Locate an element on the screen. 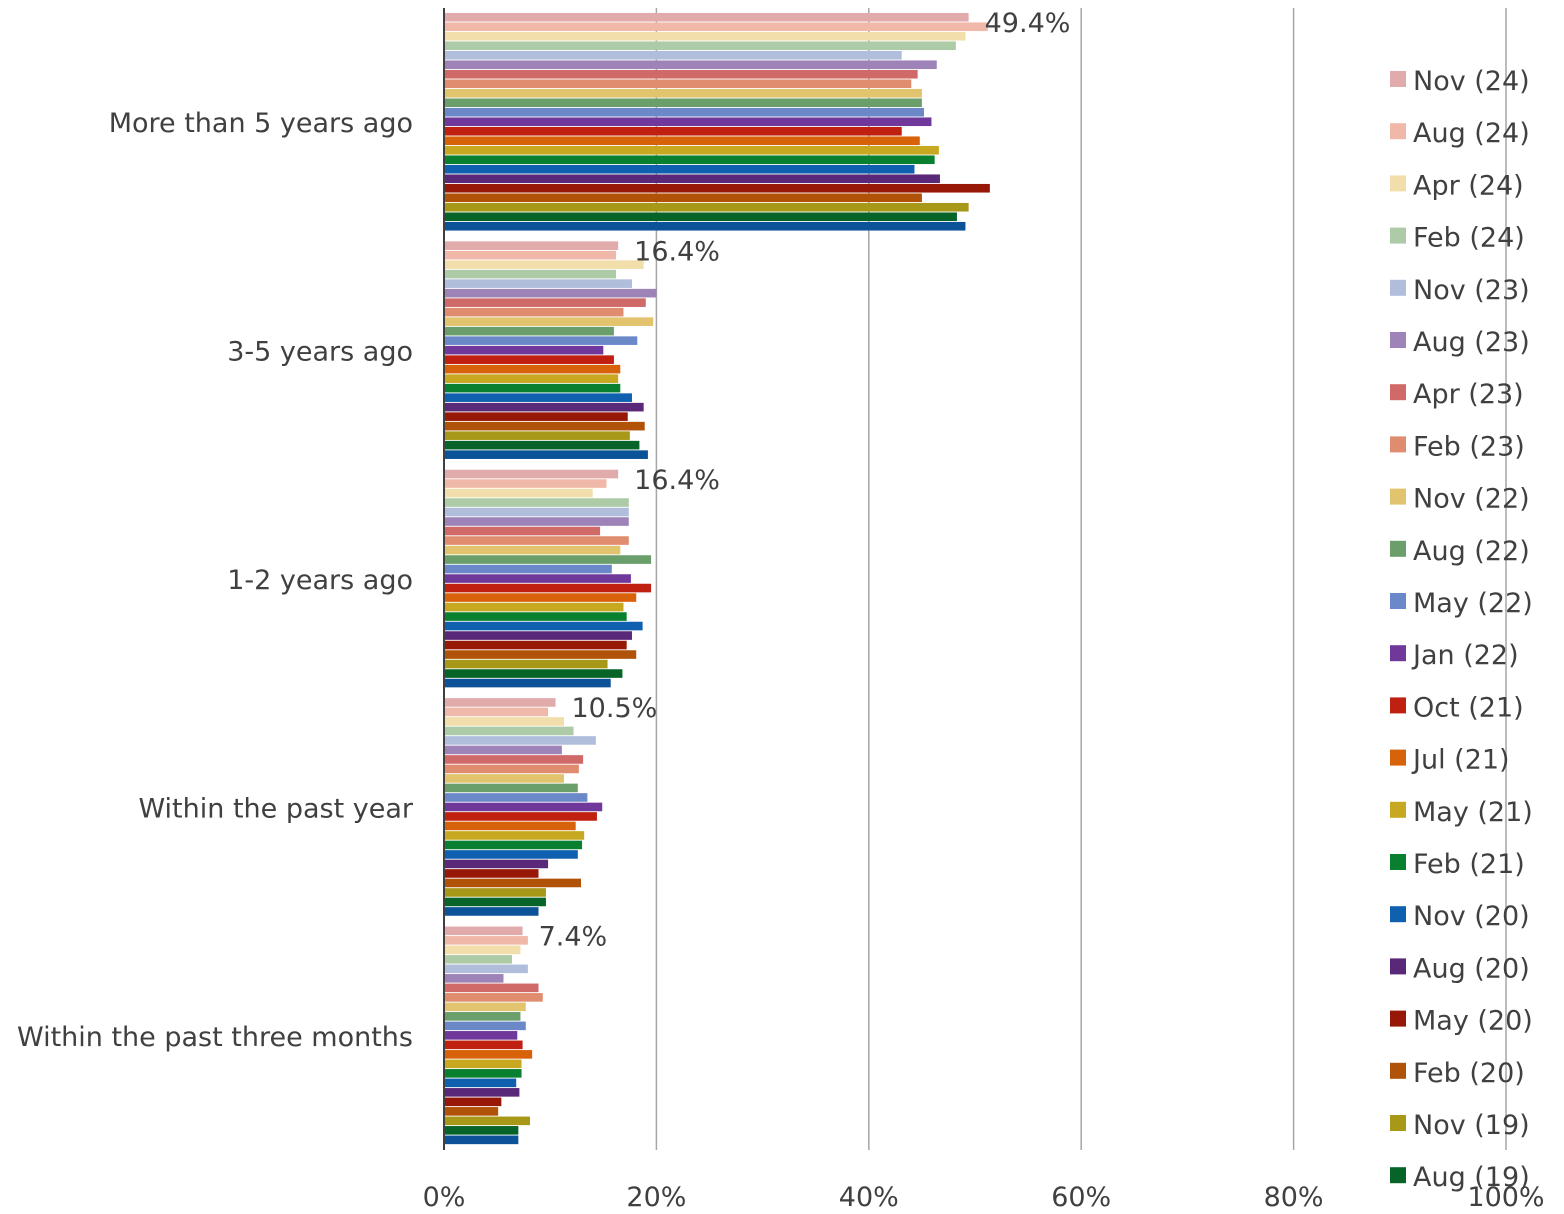 This screenshot has height=1214, width=1564. legend-label-feb-24: Feb (24) is located at coordinates (1469, 238).